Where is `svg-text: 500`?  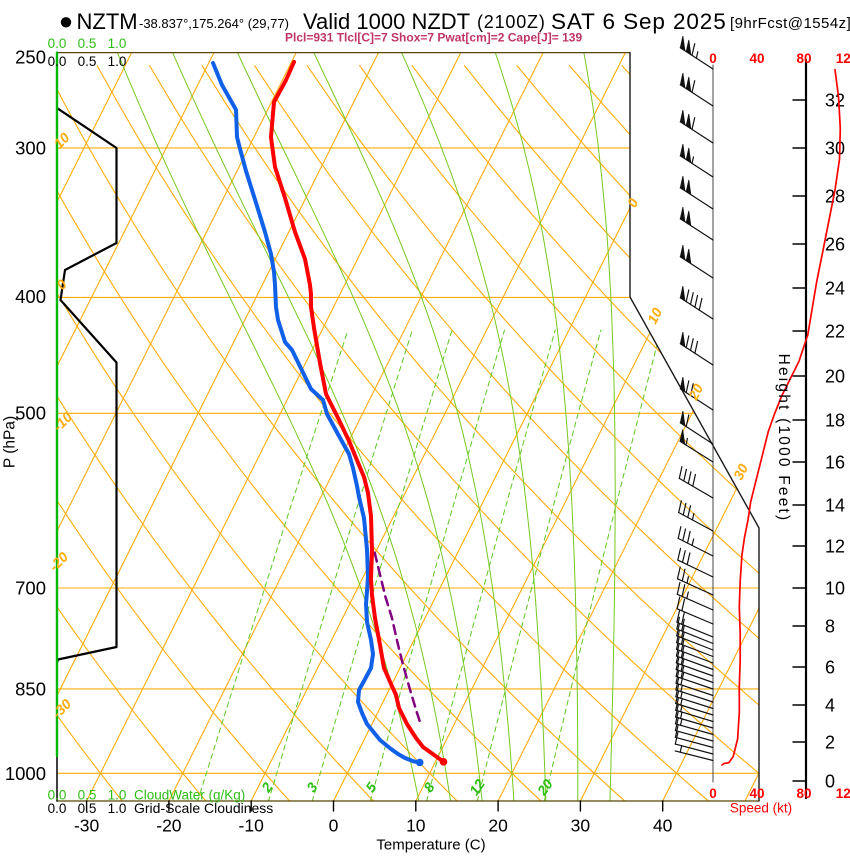
svg-text: 500 is located at coordinates (30, 413).